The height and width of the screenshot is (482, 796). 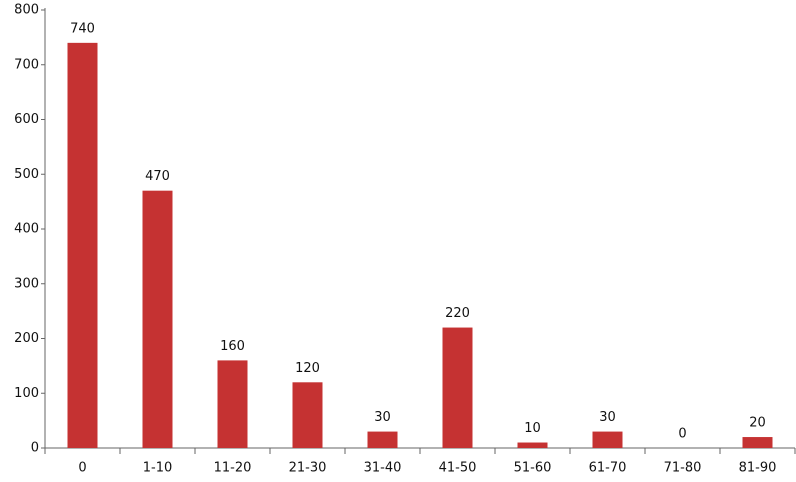 What do you see at coordinates (35, 448) in the screenshot?
I see `y-tick-label: 0` at bounding box center [35, 448].